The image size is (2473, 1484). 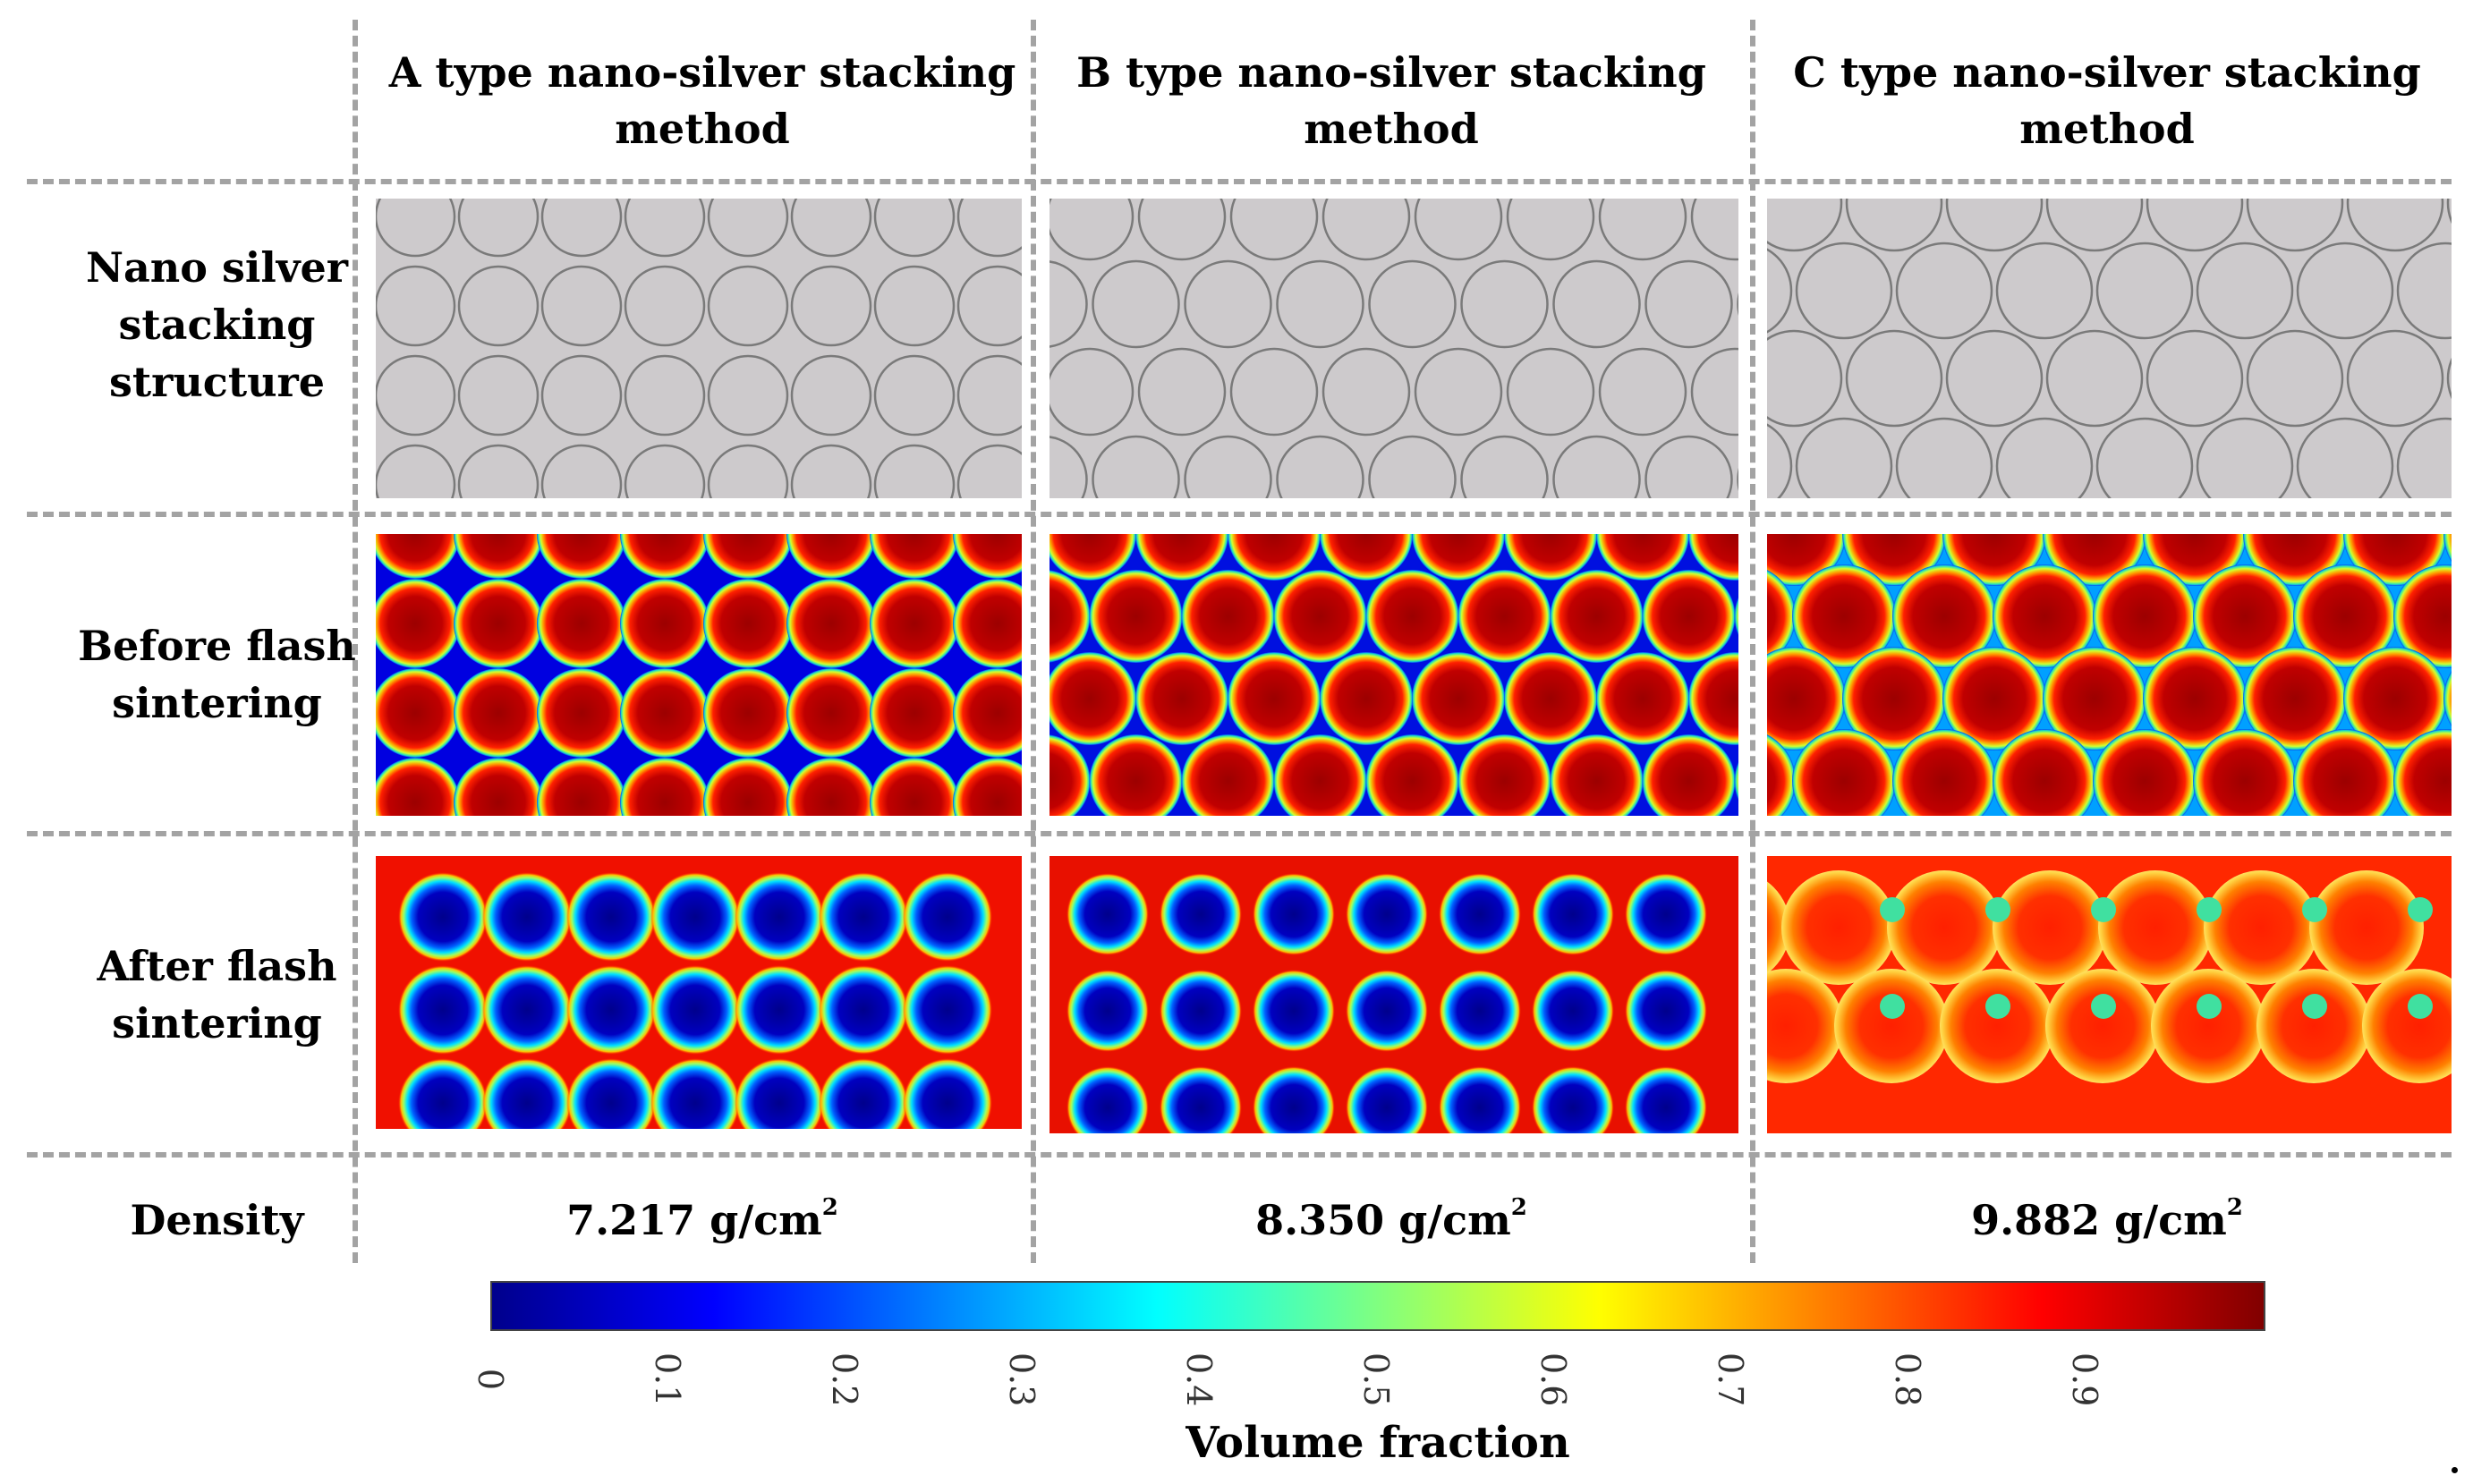 What do you see at coordinates (699, 348) in the screenshot?
I see `structure-panel-a` at bounding box center [699, 348].